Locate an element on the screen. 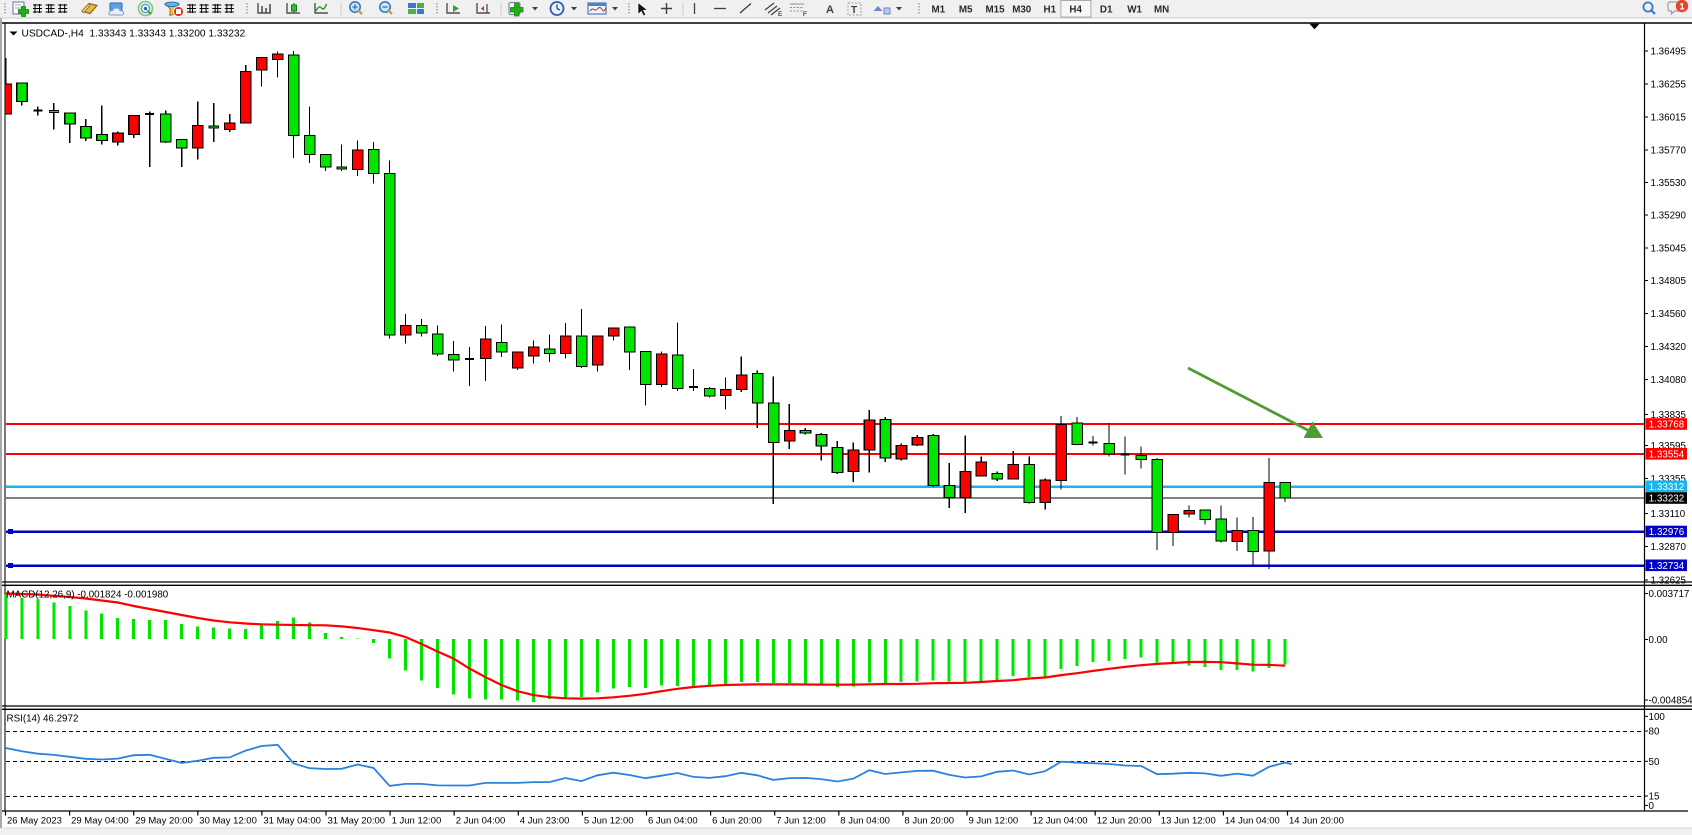 This screenshot has width=1692, height=835. svg-text: T is located at coordinates (854, 10).